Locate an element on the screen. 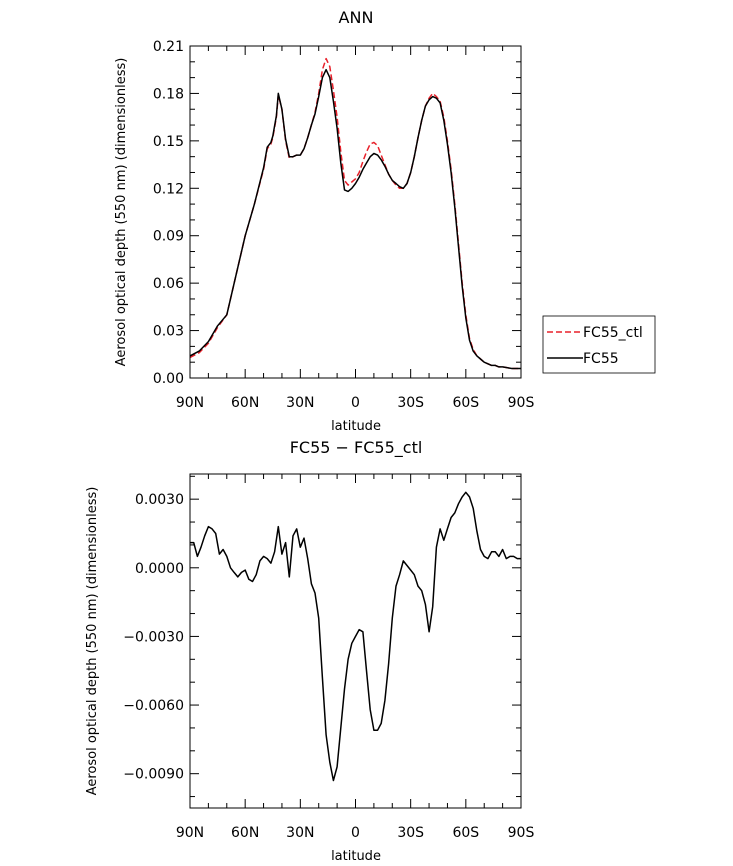 The image size is (733, 866). bottom-ytick-label: −0.0060 is located at coordinates (153, 706).